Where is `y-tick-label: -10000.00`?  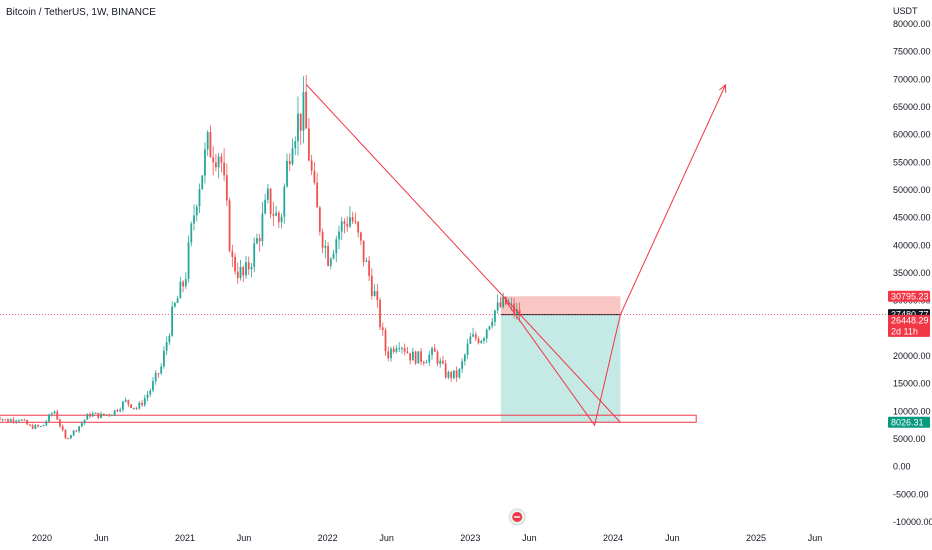 y-tick-label: -10000.00 is located at coordinates (912, 522).